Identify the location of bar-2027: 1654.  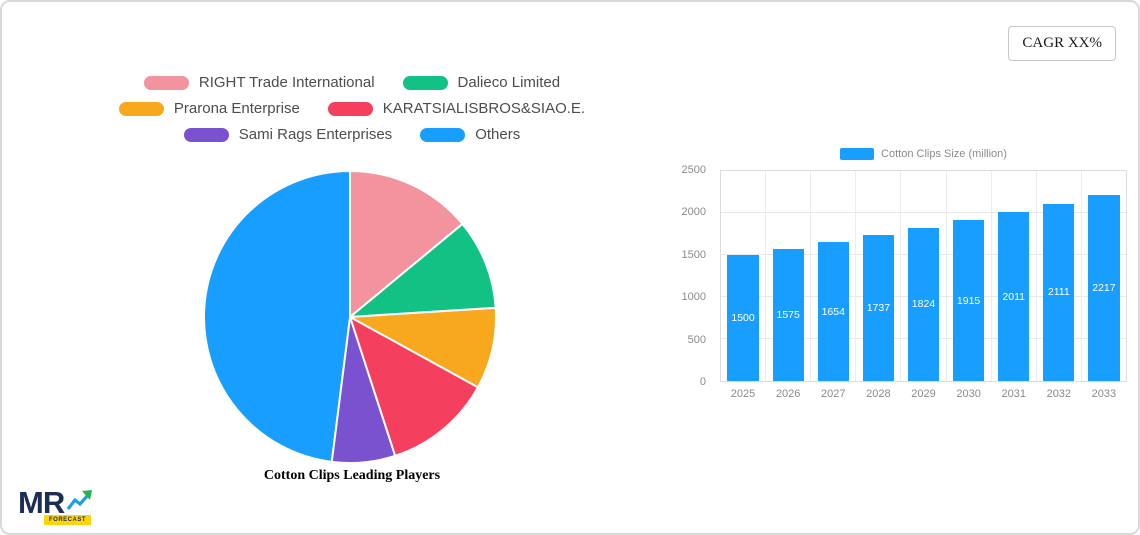
(833, 311).